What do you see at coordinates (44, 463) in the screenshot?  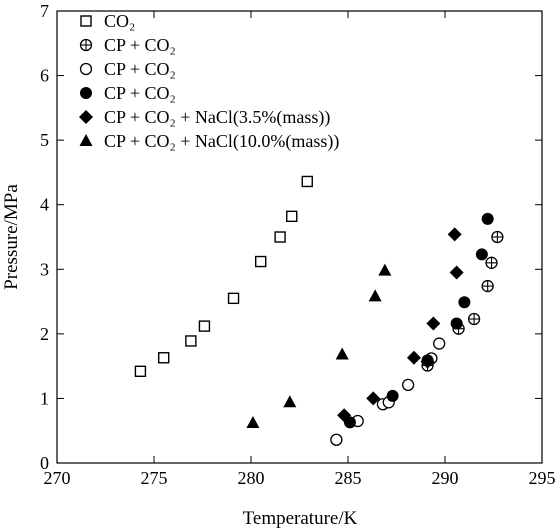 I see `y-tick-label: 0` at bounding box center [44, 463].